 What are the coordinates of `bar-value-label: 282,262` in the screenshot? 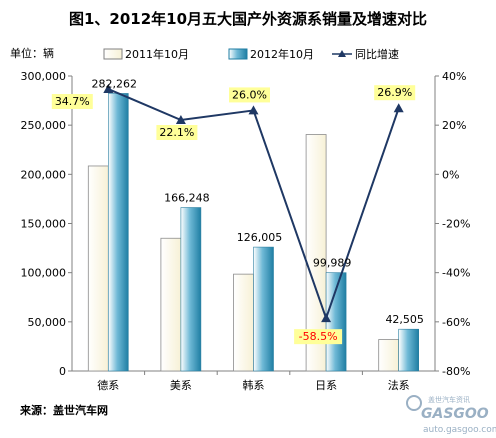 It's located at (115, 83).